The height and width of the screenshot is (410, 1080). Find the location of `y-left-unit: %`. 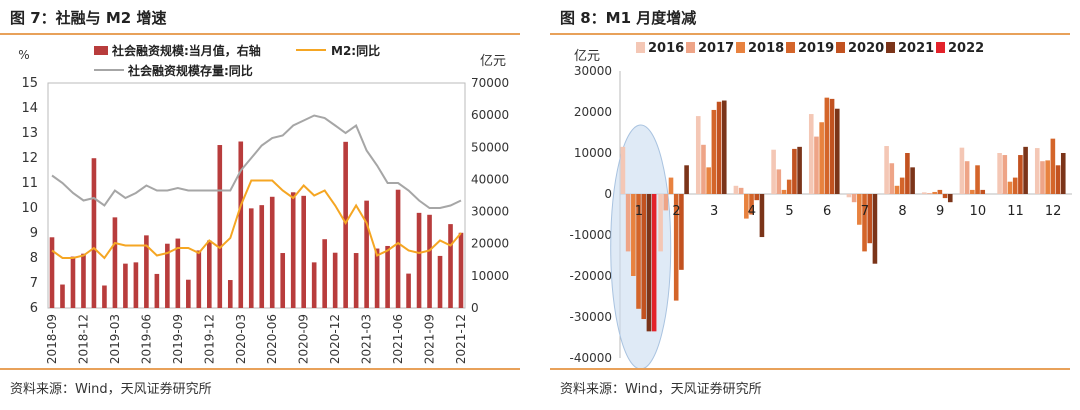

y-left-unit: % is located at coordinates (23, 55).